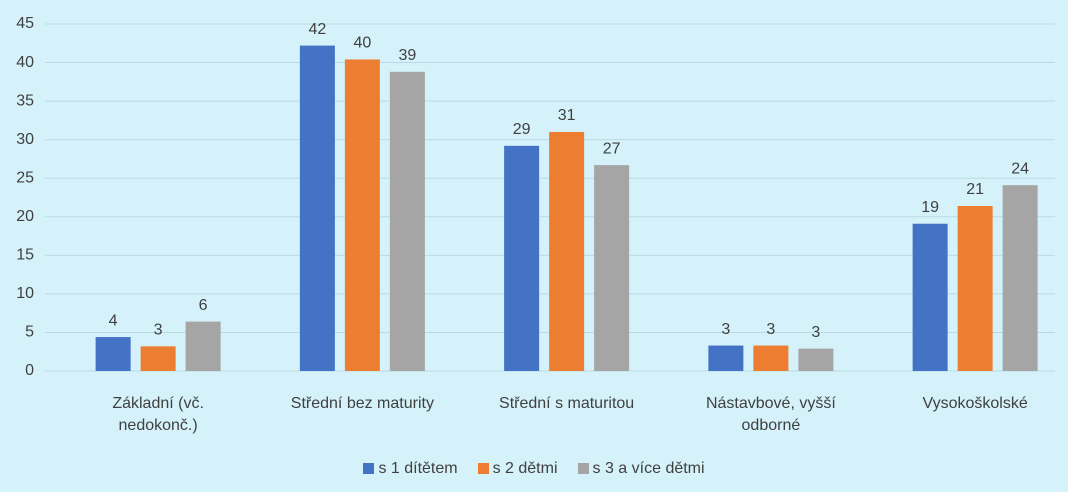  I want to click on data-label: 4, so click(113, 320).